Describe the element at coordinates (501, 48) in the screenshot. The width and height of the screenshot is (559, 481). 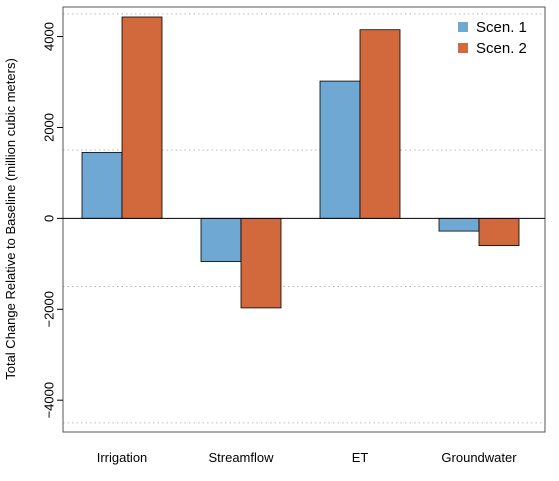
I see `legend-label-2: Scen. 2` at that location.